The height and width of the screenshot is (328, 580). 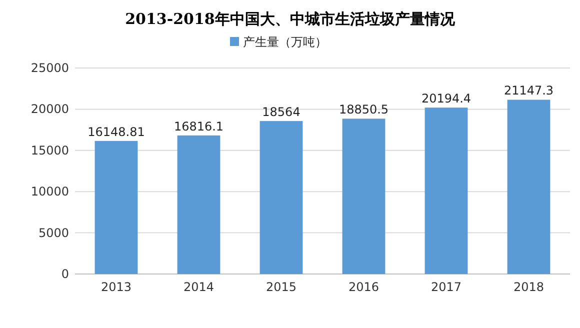 What do you see at coordinates (281, 287) in the screenshot?
I see `x-tick-label: 2015` at bounding box center [281, 287].